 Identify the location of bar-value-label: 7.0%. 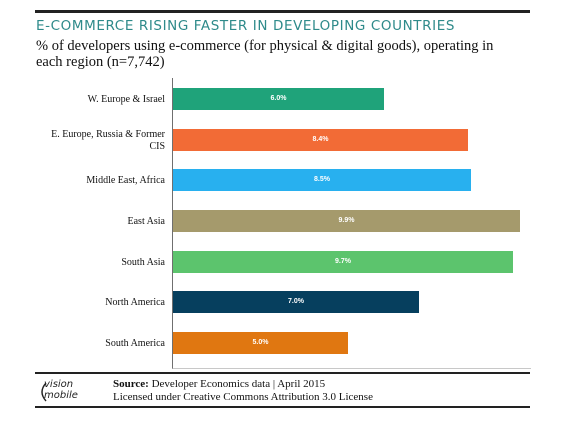
(296, 301).